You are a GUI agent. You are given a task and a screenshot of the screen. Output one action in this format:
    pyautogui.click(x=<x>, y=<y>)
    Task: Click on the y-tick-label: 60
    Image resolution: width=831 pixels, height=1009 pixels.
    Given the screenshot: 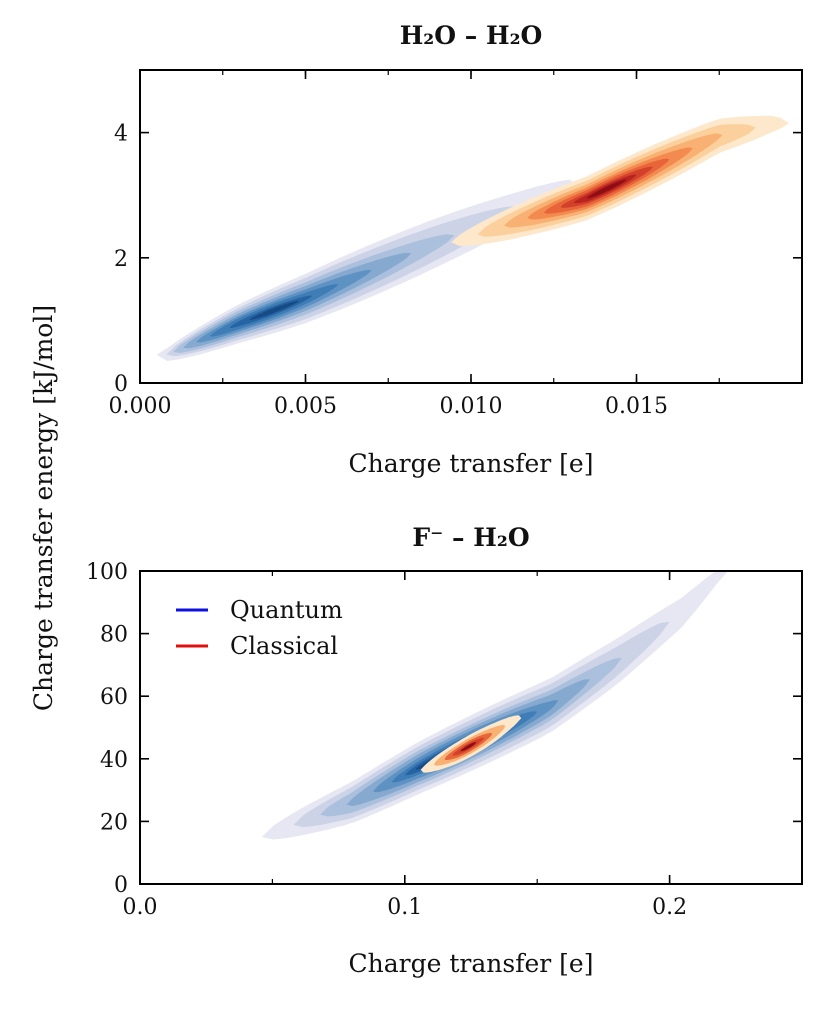 What is the action you would take?
    pyautogui.click(x=114, y=697)
    